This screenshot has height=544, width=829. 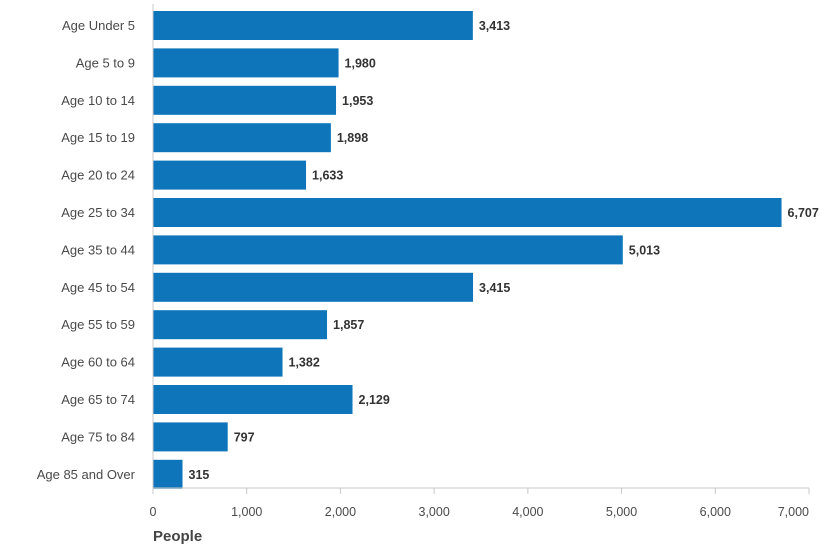 I want to click on value-label: 315, so click(x=199, y=475).